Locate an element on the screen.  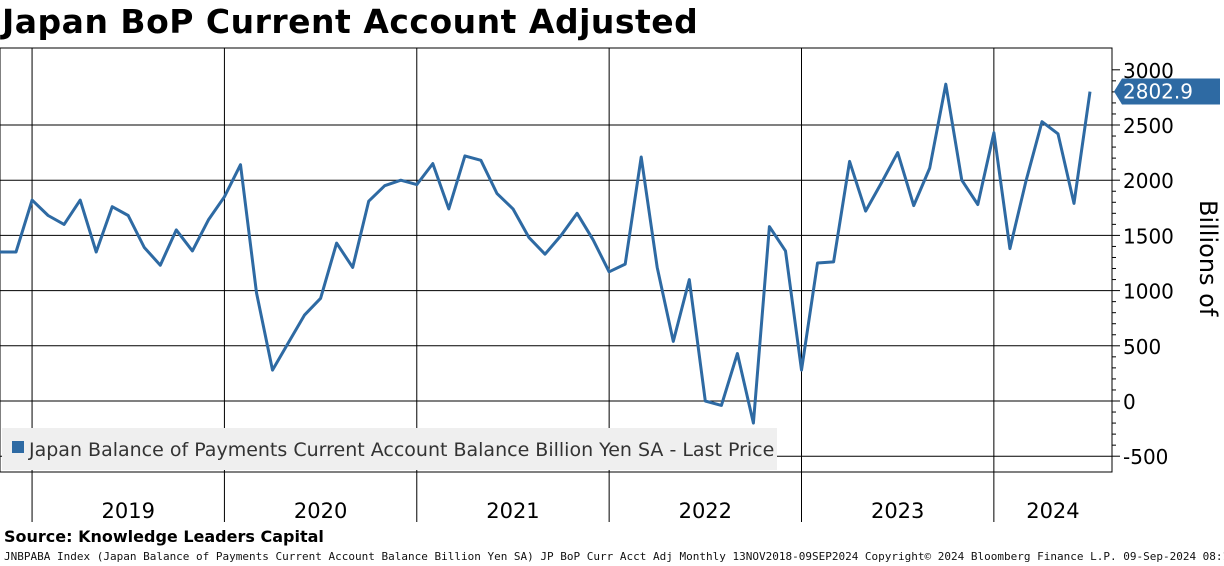
y-tick-label: 1500 is located at coordinates (1148, 236).